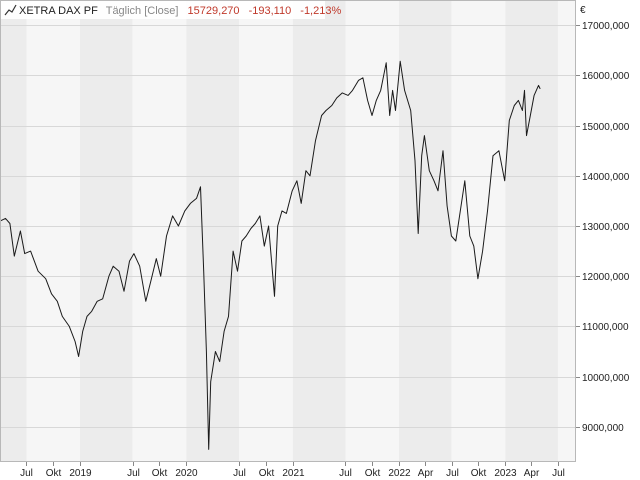  Describe the element at coordinates (605, 327) in the screenshot. I see `y-tick-label: 11000,000` at that location.